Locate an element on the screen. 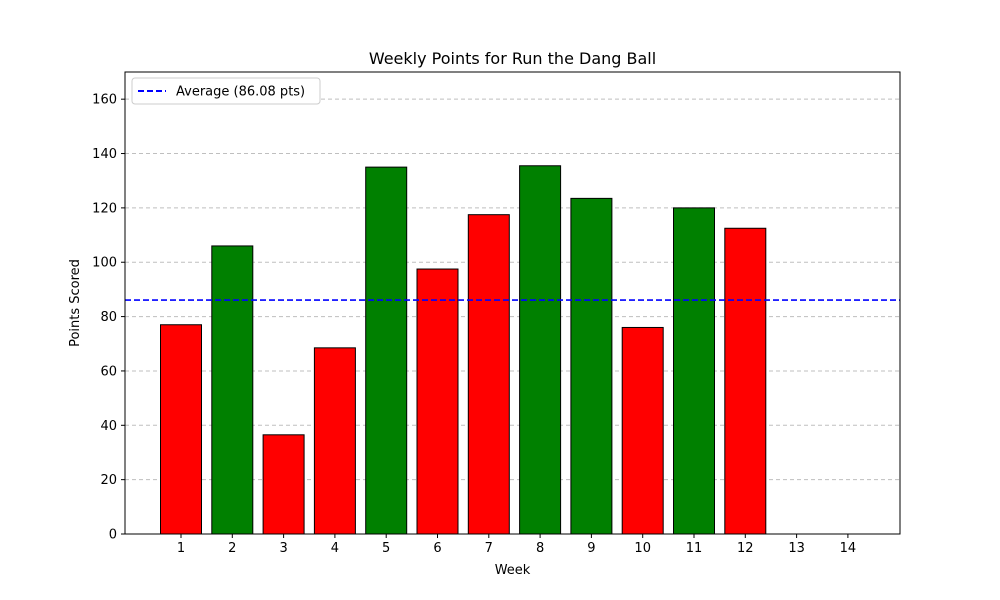 The height and width of the screenshot is (600, 1000). legend-average-label: Average (86.08 pts) is located at coordinates (240, 92).